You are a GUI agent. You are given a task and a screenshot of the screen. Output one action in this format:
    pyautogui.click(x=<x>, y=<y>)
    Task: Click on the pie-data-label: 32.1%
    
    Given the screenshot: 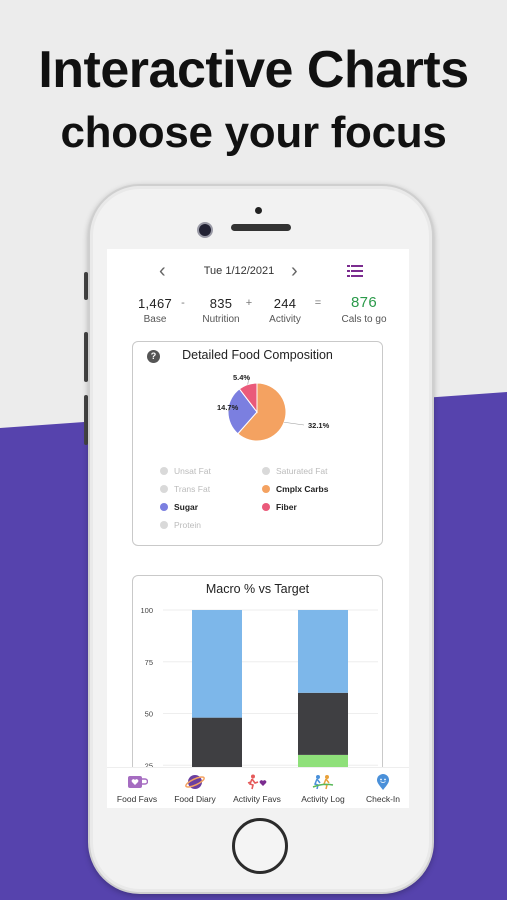 What is the action you would take?
    pyautogui.click(x=319, y=425)
    